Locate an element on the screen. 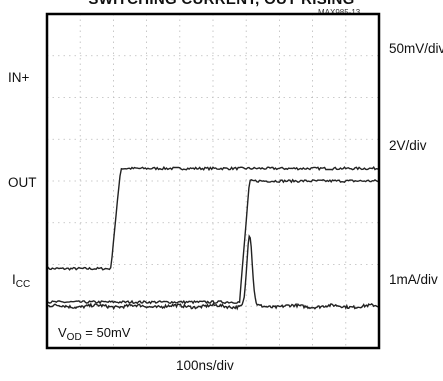  icc-sub: CC is located at coordinates (23, 284).